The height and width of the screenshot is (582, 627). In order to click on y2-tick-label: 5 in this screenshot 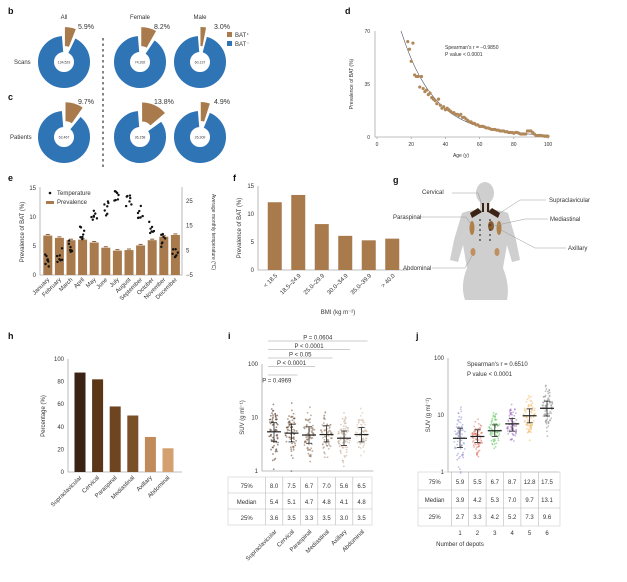, I will do `click(188, 251)`.